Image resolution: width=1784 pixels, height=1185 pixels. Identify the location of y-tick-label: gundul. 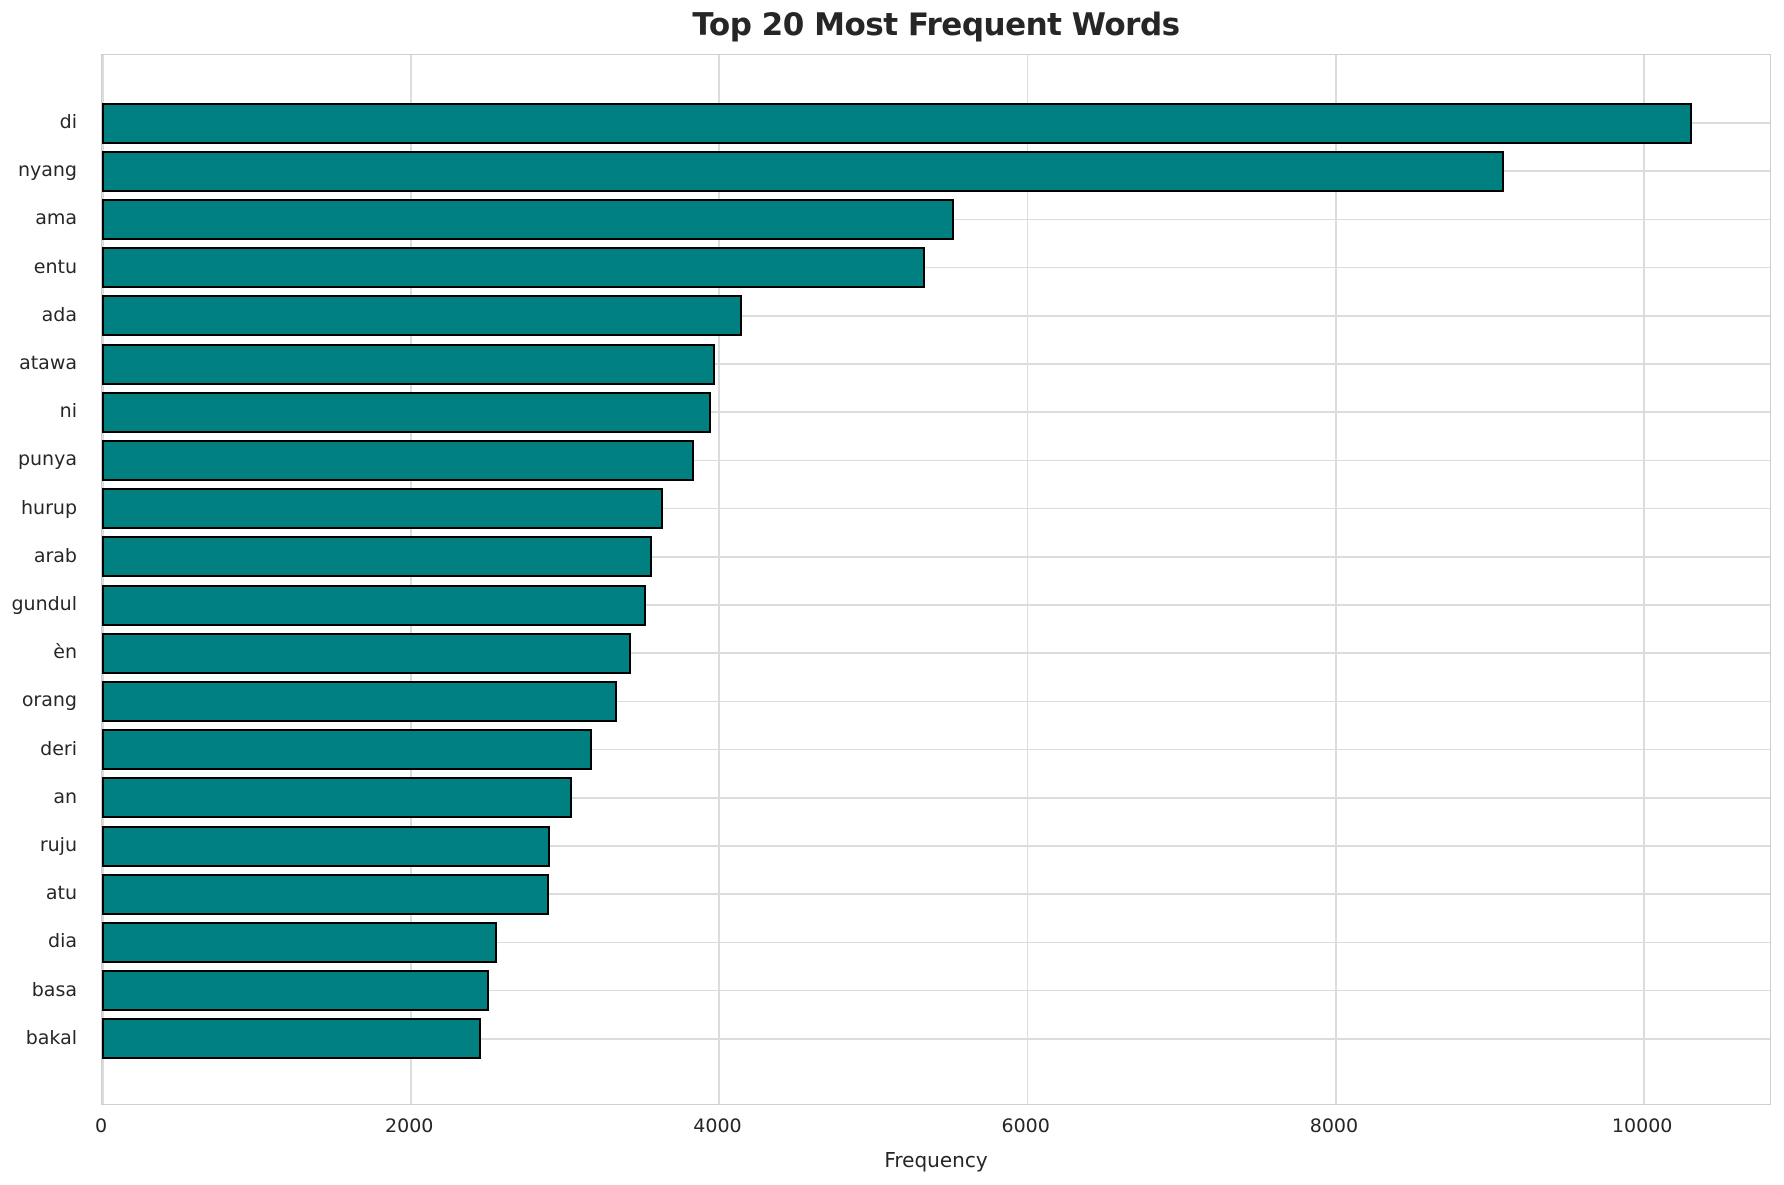
(44, 604).